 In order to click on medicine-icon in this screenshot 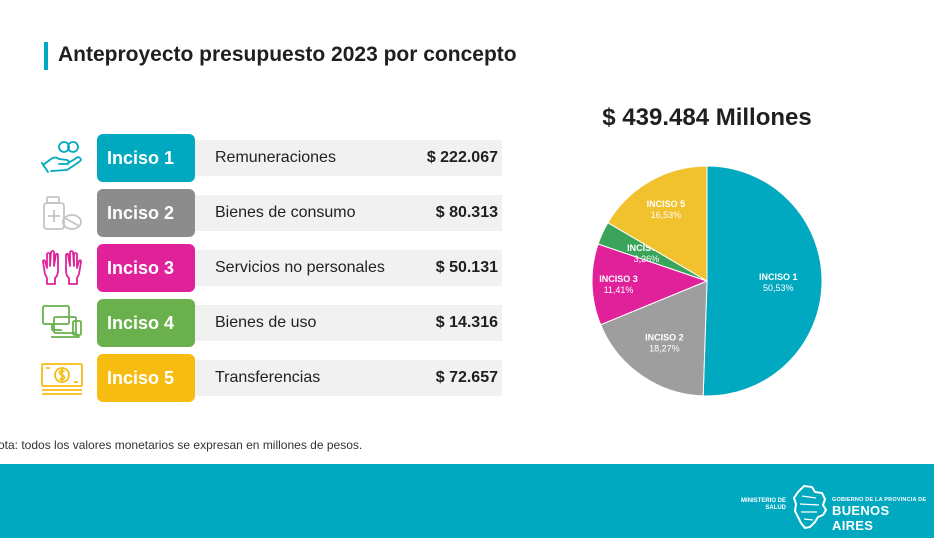, I will do `click(62, 213)`.